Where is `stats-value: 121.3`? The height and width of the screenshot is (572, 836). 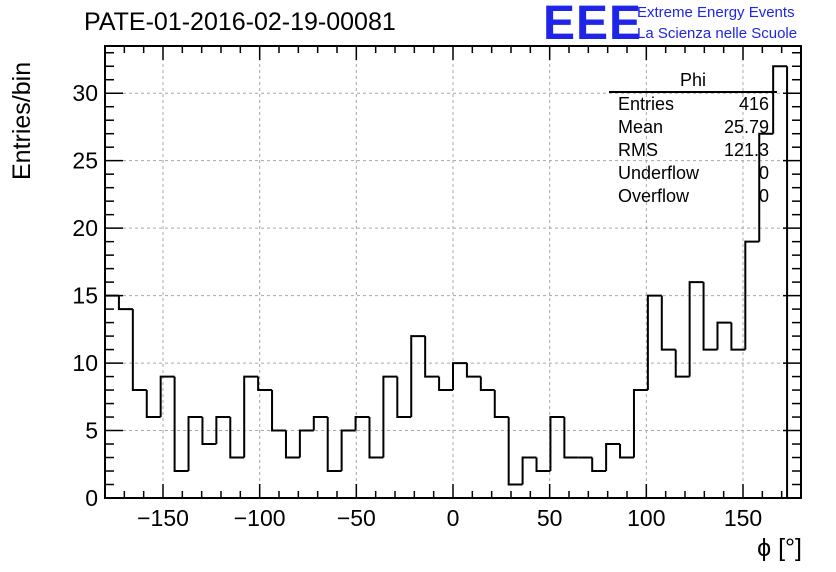
stats-value: 121.3 is located at coordinates (746, 150).